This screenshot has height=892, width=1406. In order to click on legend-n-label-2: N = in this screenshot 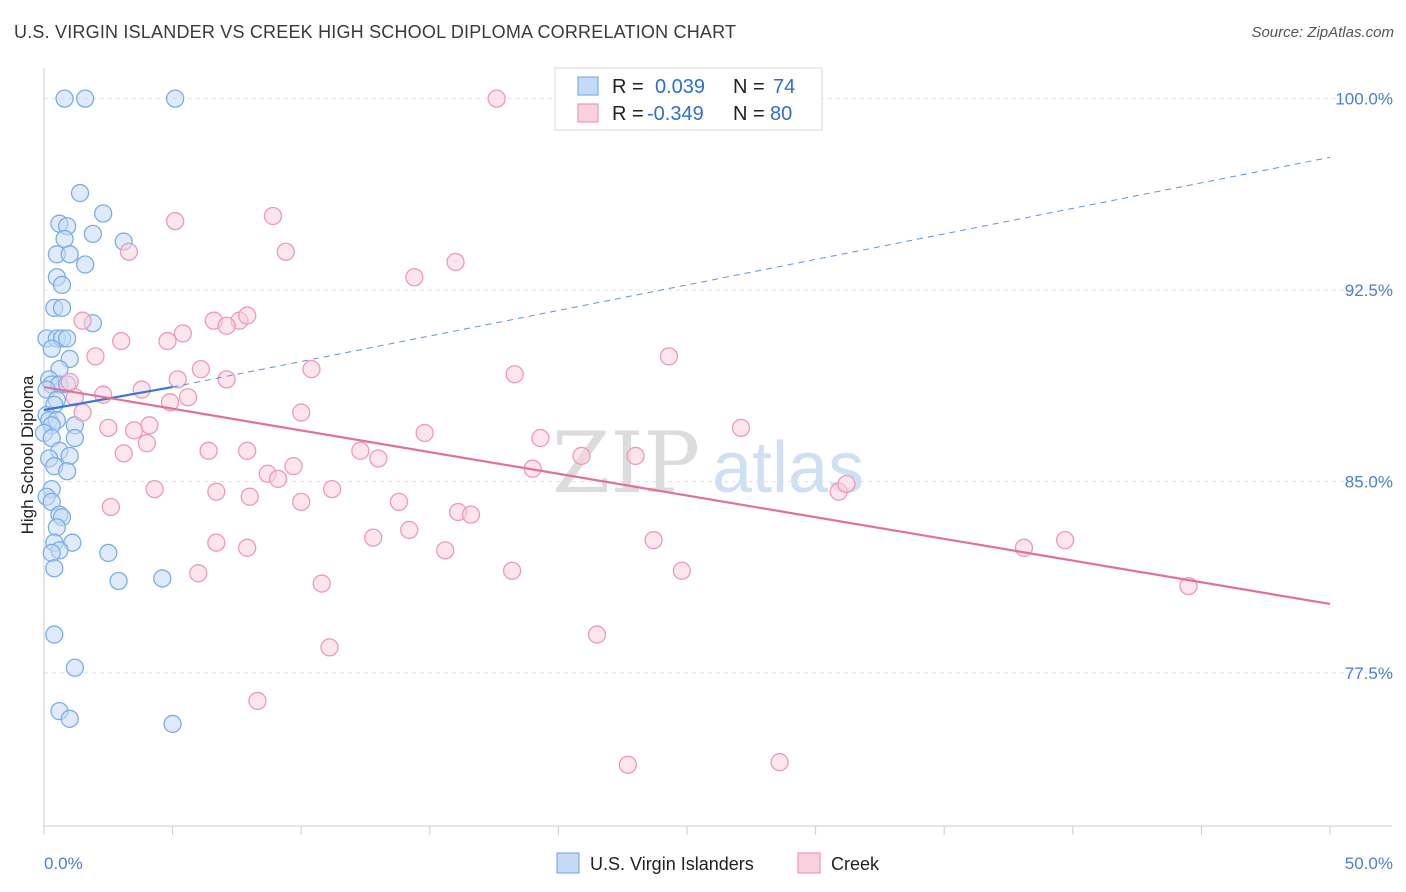, I will do `click(749, 114)`.